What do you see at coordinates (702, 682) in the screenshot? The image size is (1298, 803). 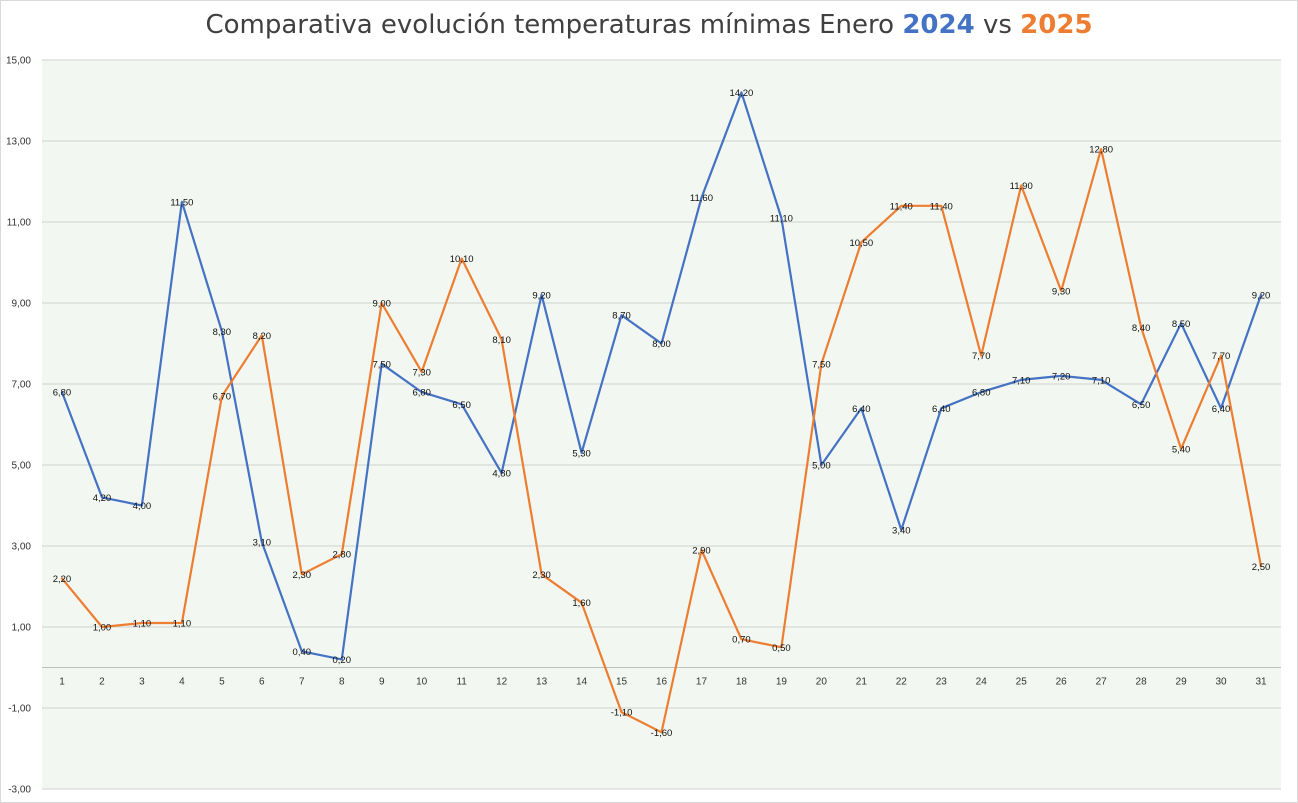 I see `x-tick-label: 17` at bounding box center [702, 682].